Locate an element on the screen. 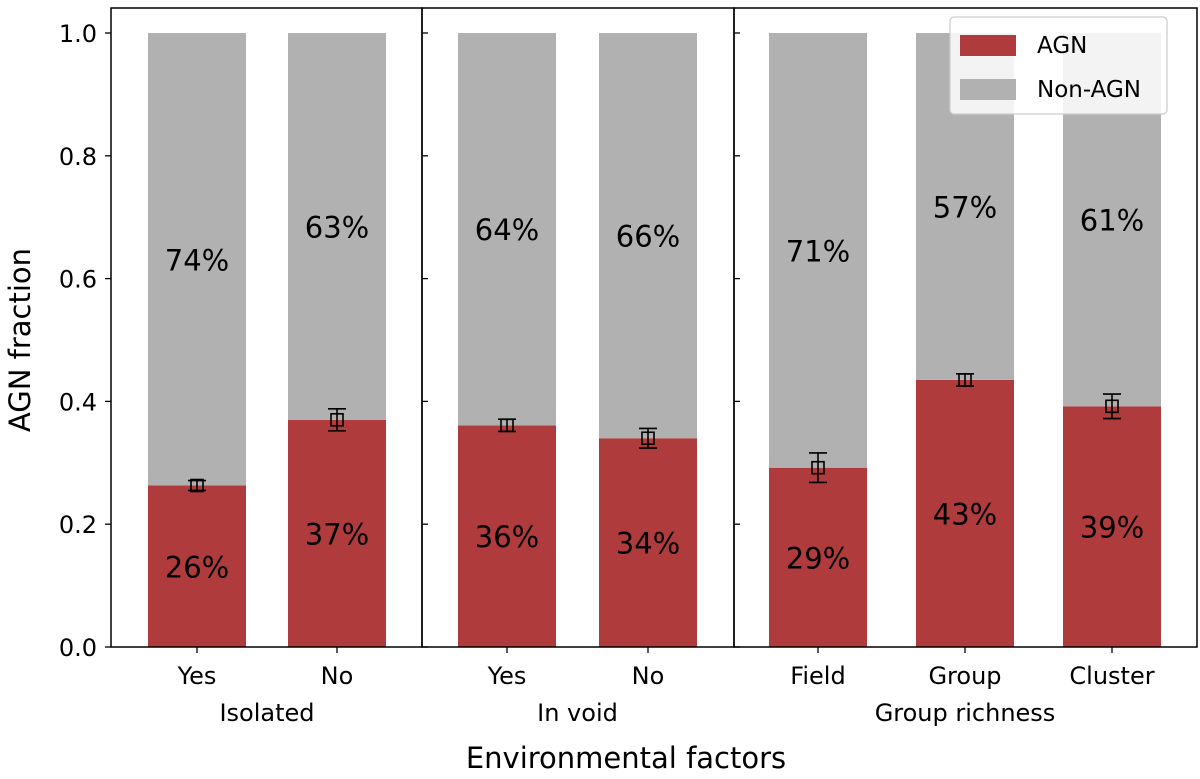 This screenshot has width=1200, height=779. agn-percent-label: 26% is located at coordinates (197, 567).